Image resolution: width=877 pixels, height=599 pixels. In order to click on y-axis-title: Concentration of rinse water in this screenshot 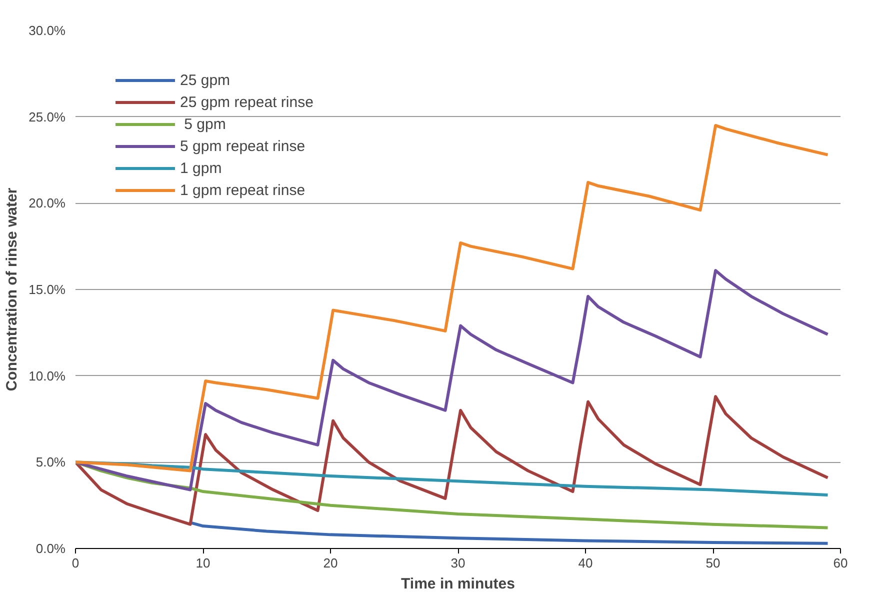, I will do `click(12, 290)`.